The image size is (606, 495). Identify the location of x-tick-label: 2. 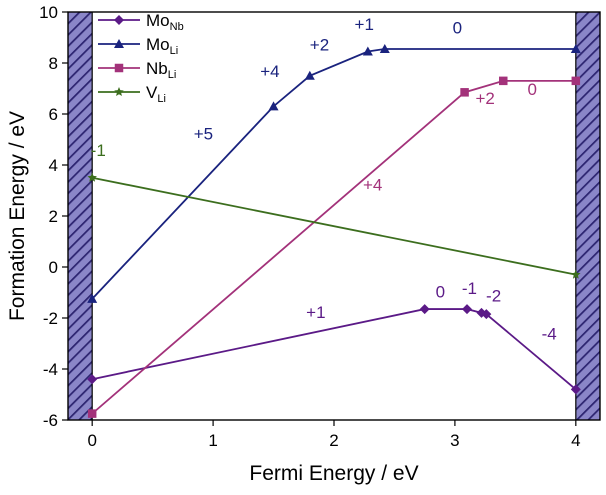
(333, 440).